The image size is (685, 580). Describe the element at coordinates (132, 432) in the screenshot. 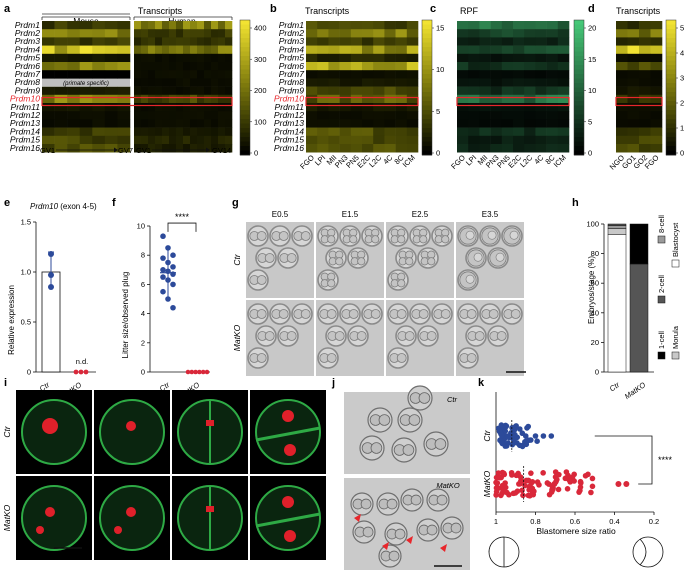

I see `i-cell` at that location.